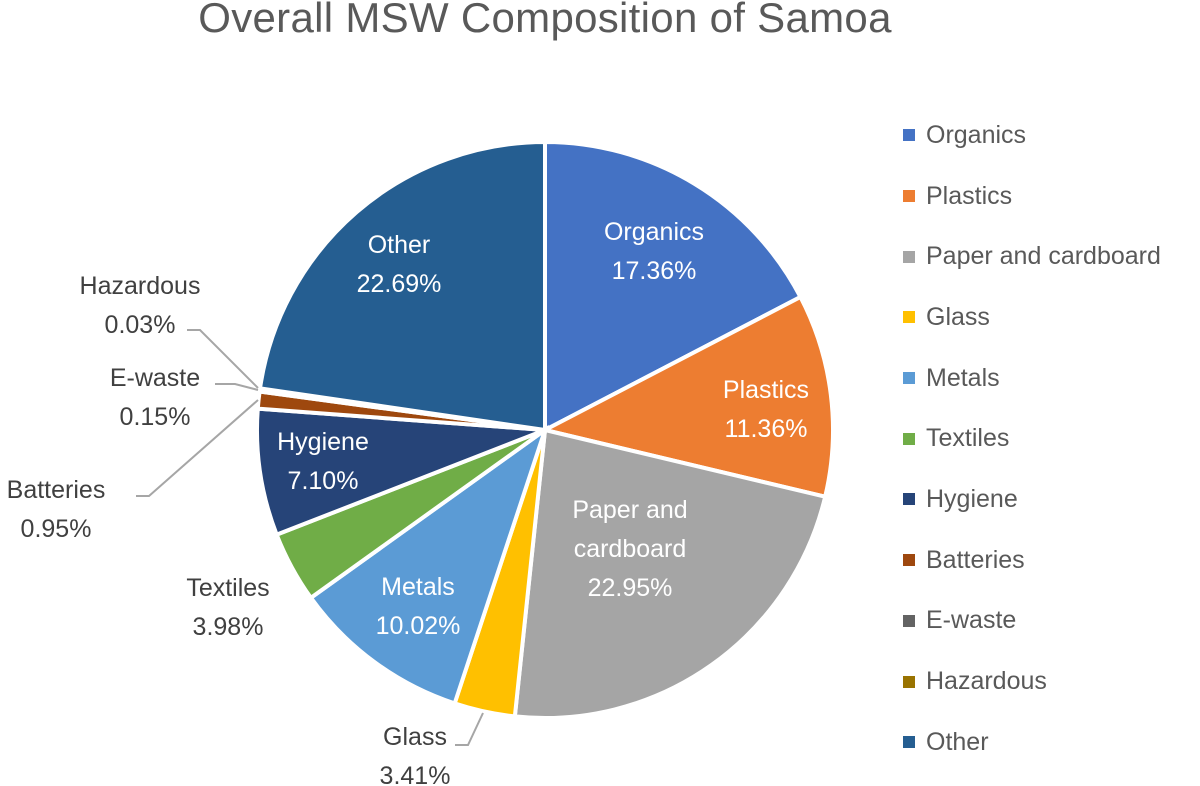  What do you see at coordinates (986, 681) in the screenshot?
I see `legend-label: Hazardous` at bounding box center [986, 681].